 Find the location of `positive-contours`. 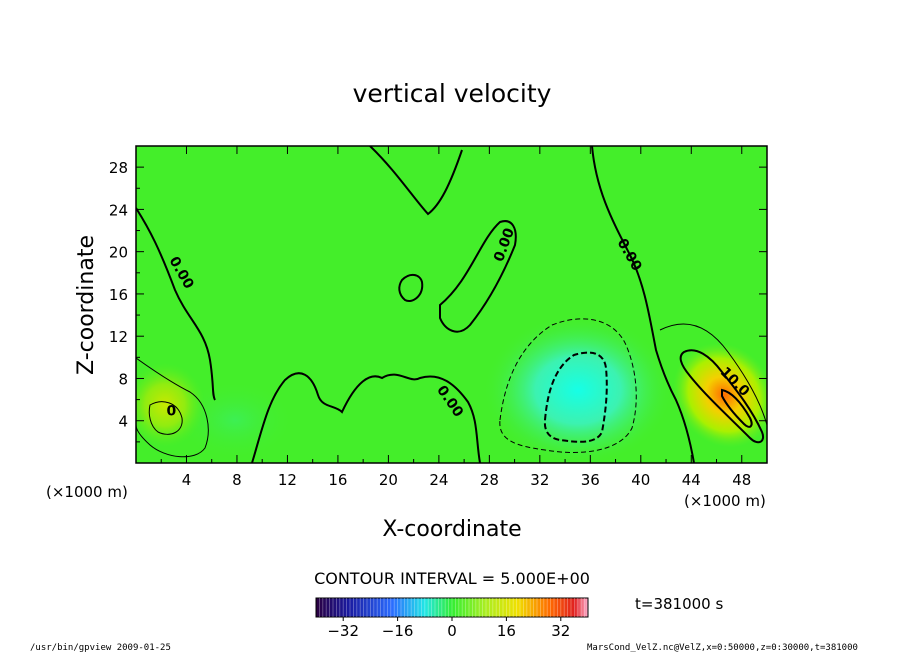

positive-contours is located at coordinates (451, 390).